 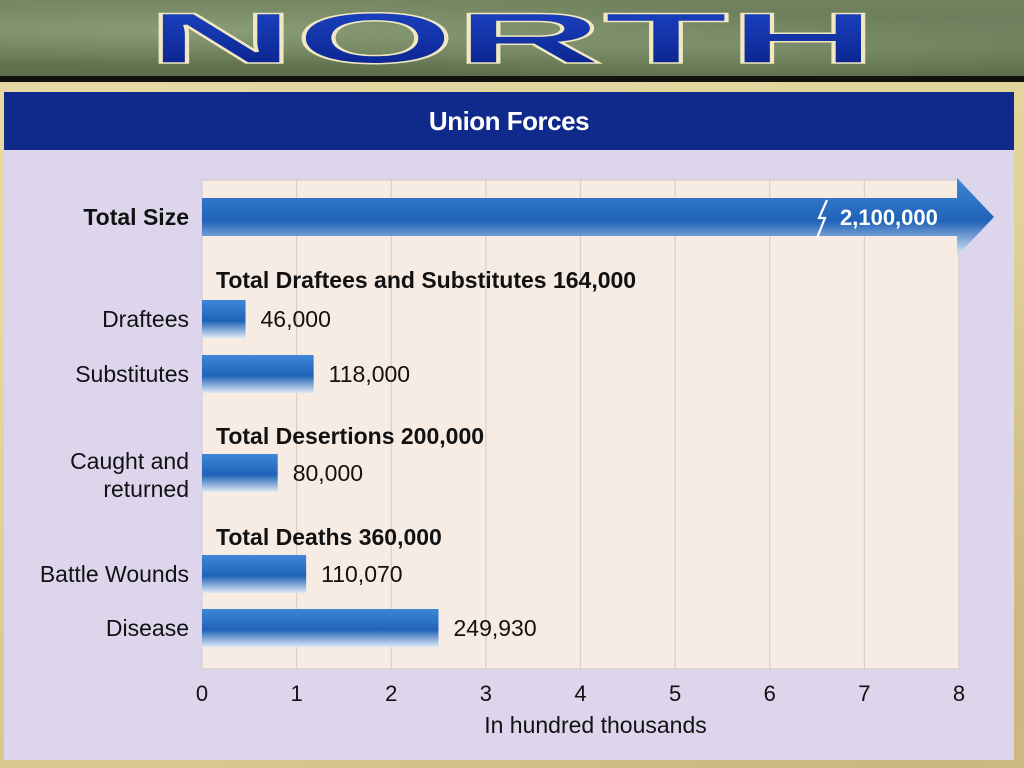 What do you see at coordinates (864, 693) in the screenshot?
I see `x-tick-label: 7` at bounding box center [864, 693].